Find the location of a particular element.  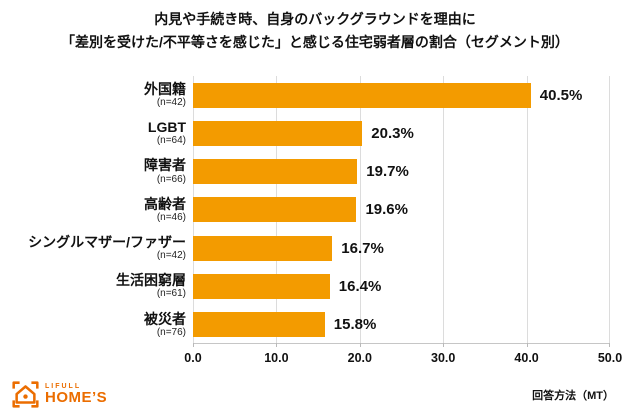

chart-title-line2: 「差別を受けた/不平等さを感じた」と感じる住宅弱者層の割合（セグメント別） is located at coordinates (315, 42).